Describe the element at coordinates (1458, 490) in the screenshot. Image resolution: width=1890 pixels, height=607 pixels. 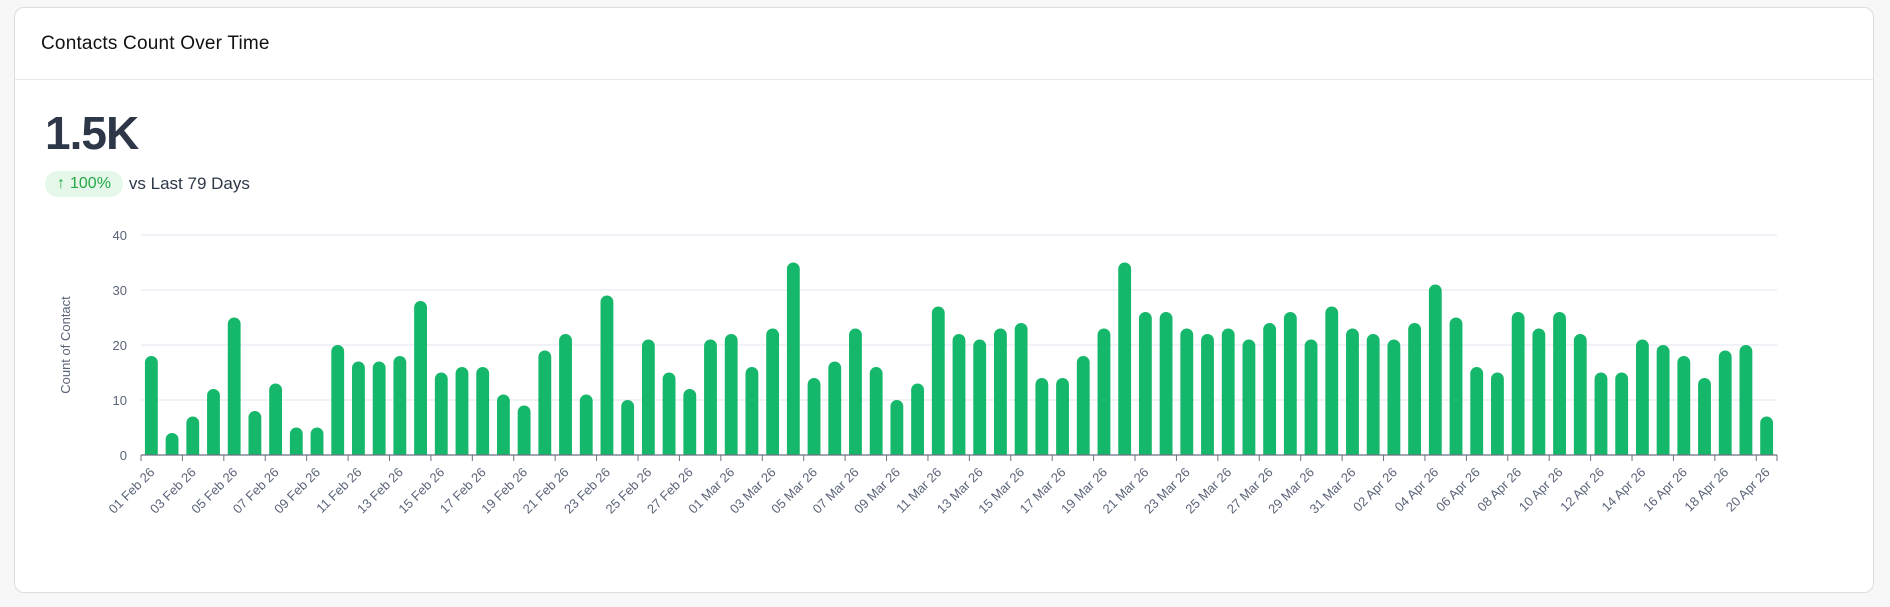
I see `x-tick-label: 06 Apr 26` at that location.